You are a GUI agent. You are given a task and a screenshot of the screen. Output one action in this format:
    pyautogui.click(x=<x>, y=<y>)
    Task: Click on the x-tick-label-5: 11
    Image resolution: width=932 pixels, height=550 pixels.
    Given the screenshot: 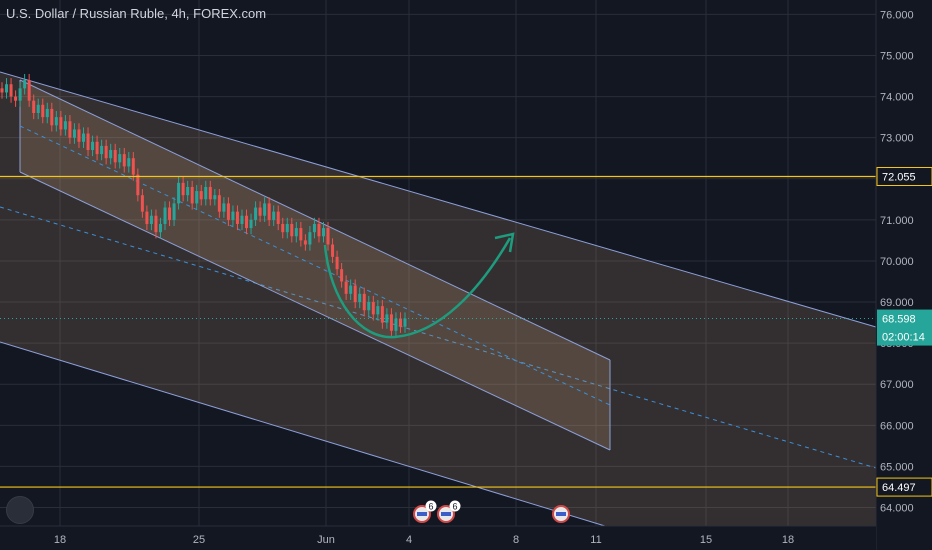 What is the action you would take?
    pyautogui.click(x=595, y=540)
    